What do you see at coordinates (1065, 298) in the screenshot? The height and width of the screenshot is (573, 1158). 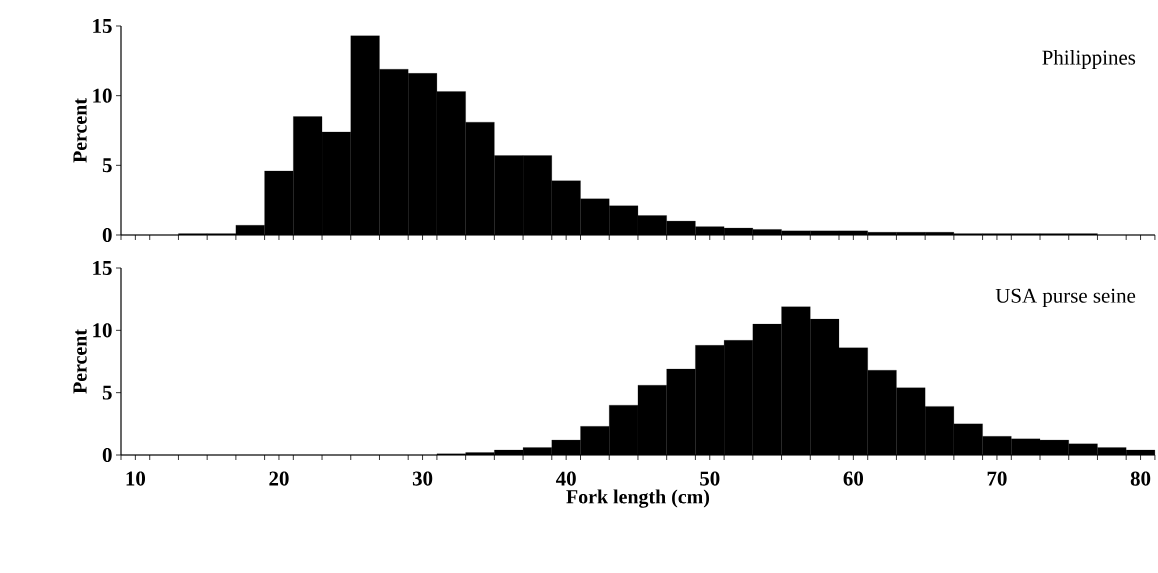 I see `annotation: USA purse seine` at bounding box center [1065, 298].